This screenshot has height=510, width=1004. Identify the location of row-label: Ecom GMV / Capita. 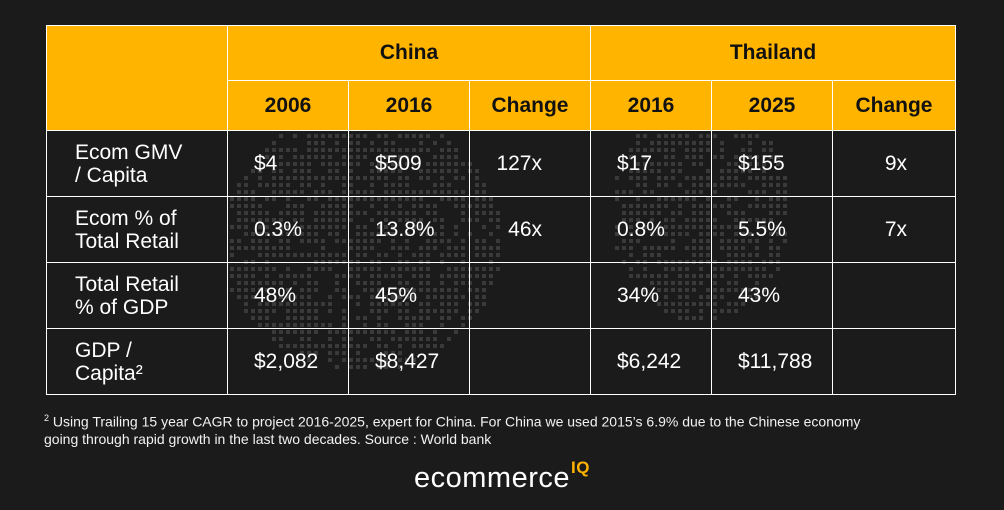
(137, 163).